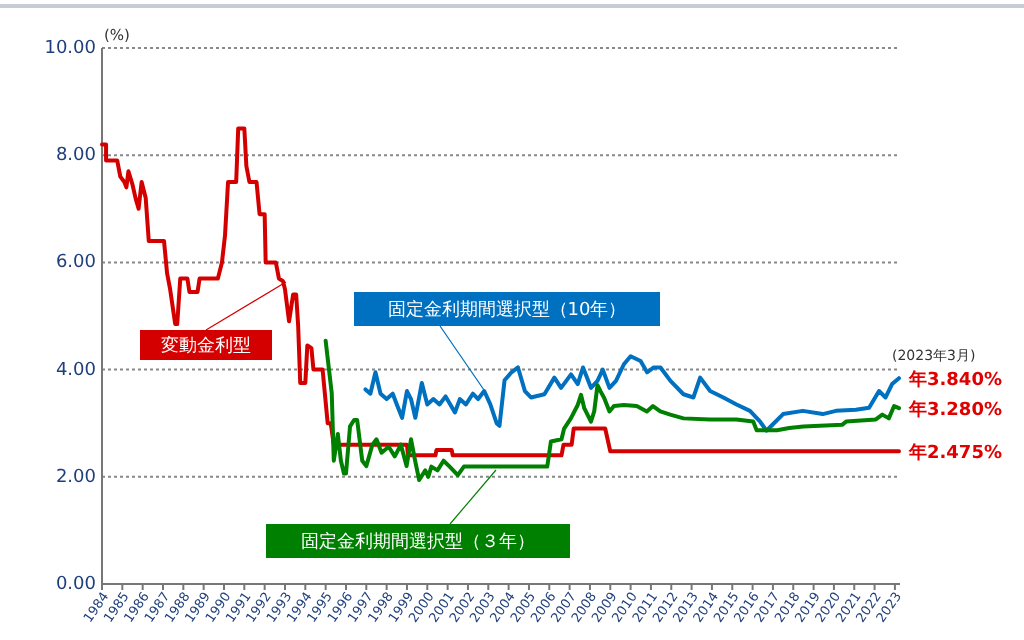 The image size is (1024, 640). What do you see at coordinates (76, 156) in the screenshot?
I see `y-tick-label: 8.00` at bounding box center [76, 156].